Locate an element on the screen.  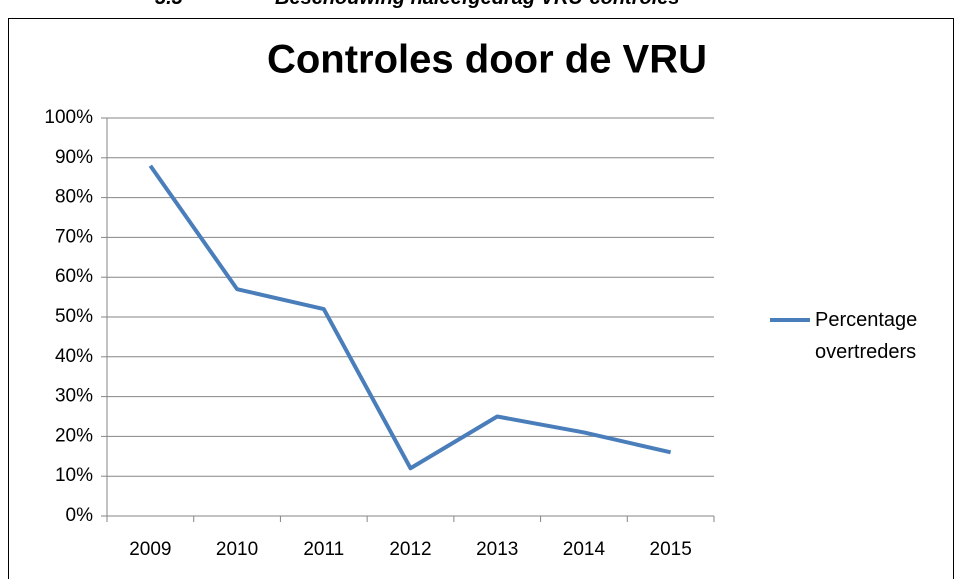
y-tick-label: 20% is located at coordinates (74, 435).